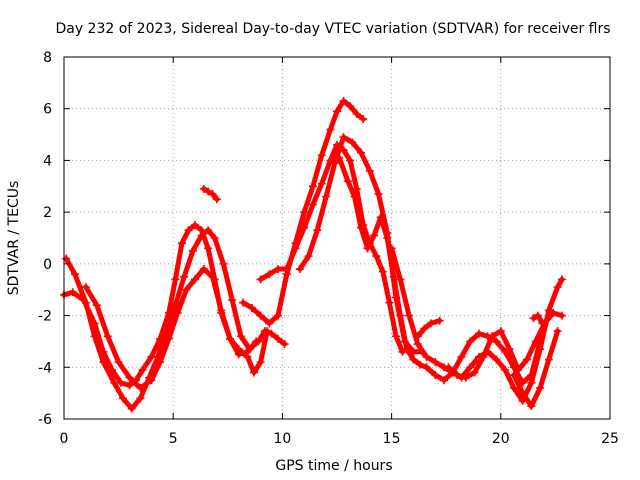 Image resolution: width=640 pixels, height=480 pixels. What do you see at coordinates (47, 58) in the screenshot?
I see `y-tick-label: 8` at bounding box center [47, 58].